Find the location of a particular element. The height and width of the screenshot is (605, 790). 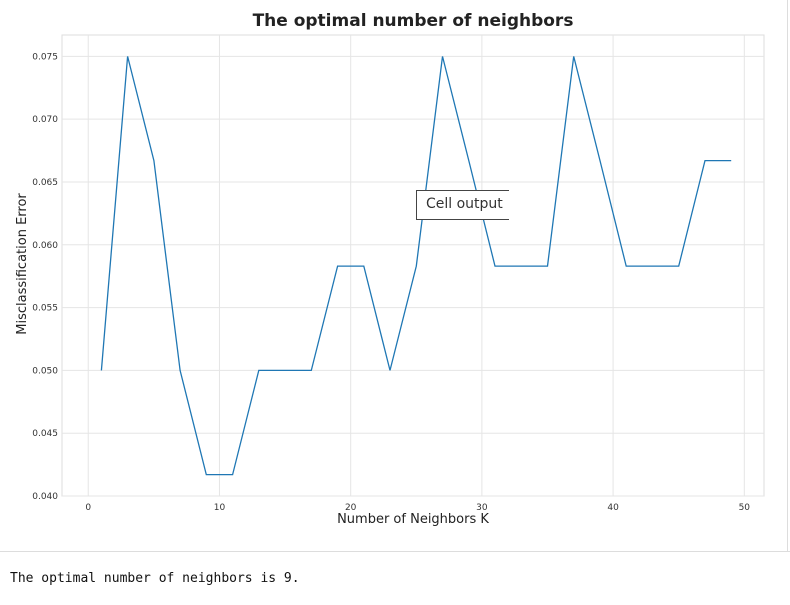

y-axis-label: Misclassification Error is located at coordinates (22, 264).